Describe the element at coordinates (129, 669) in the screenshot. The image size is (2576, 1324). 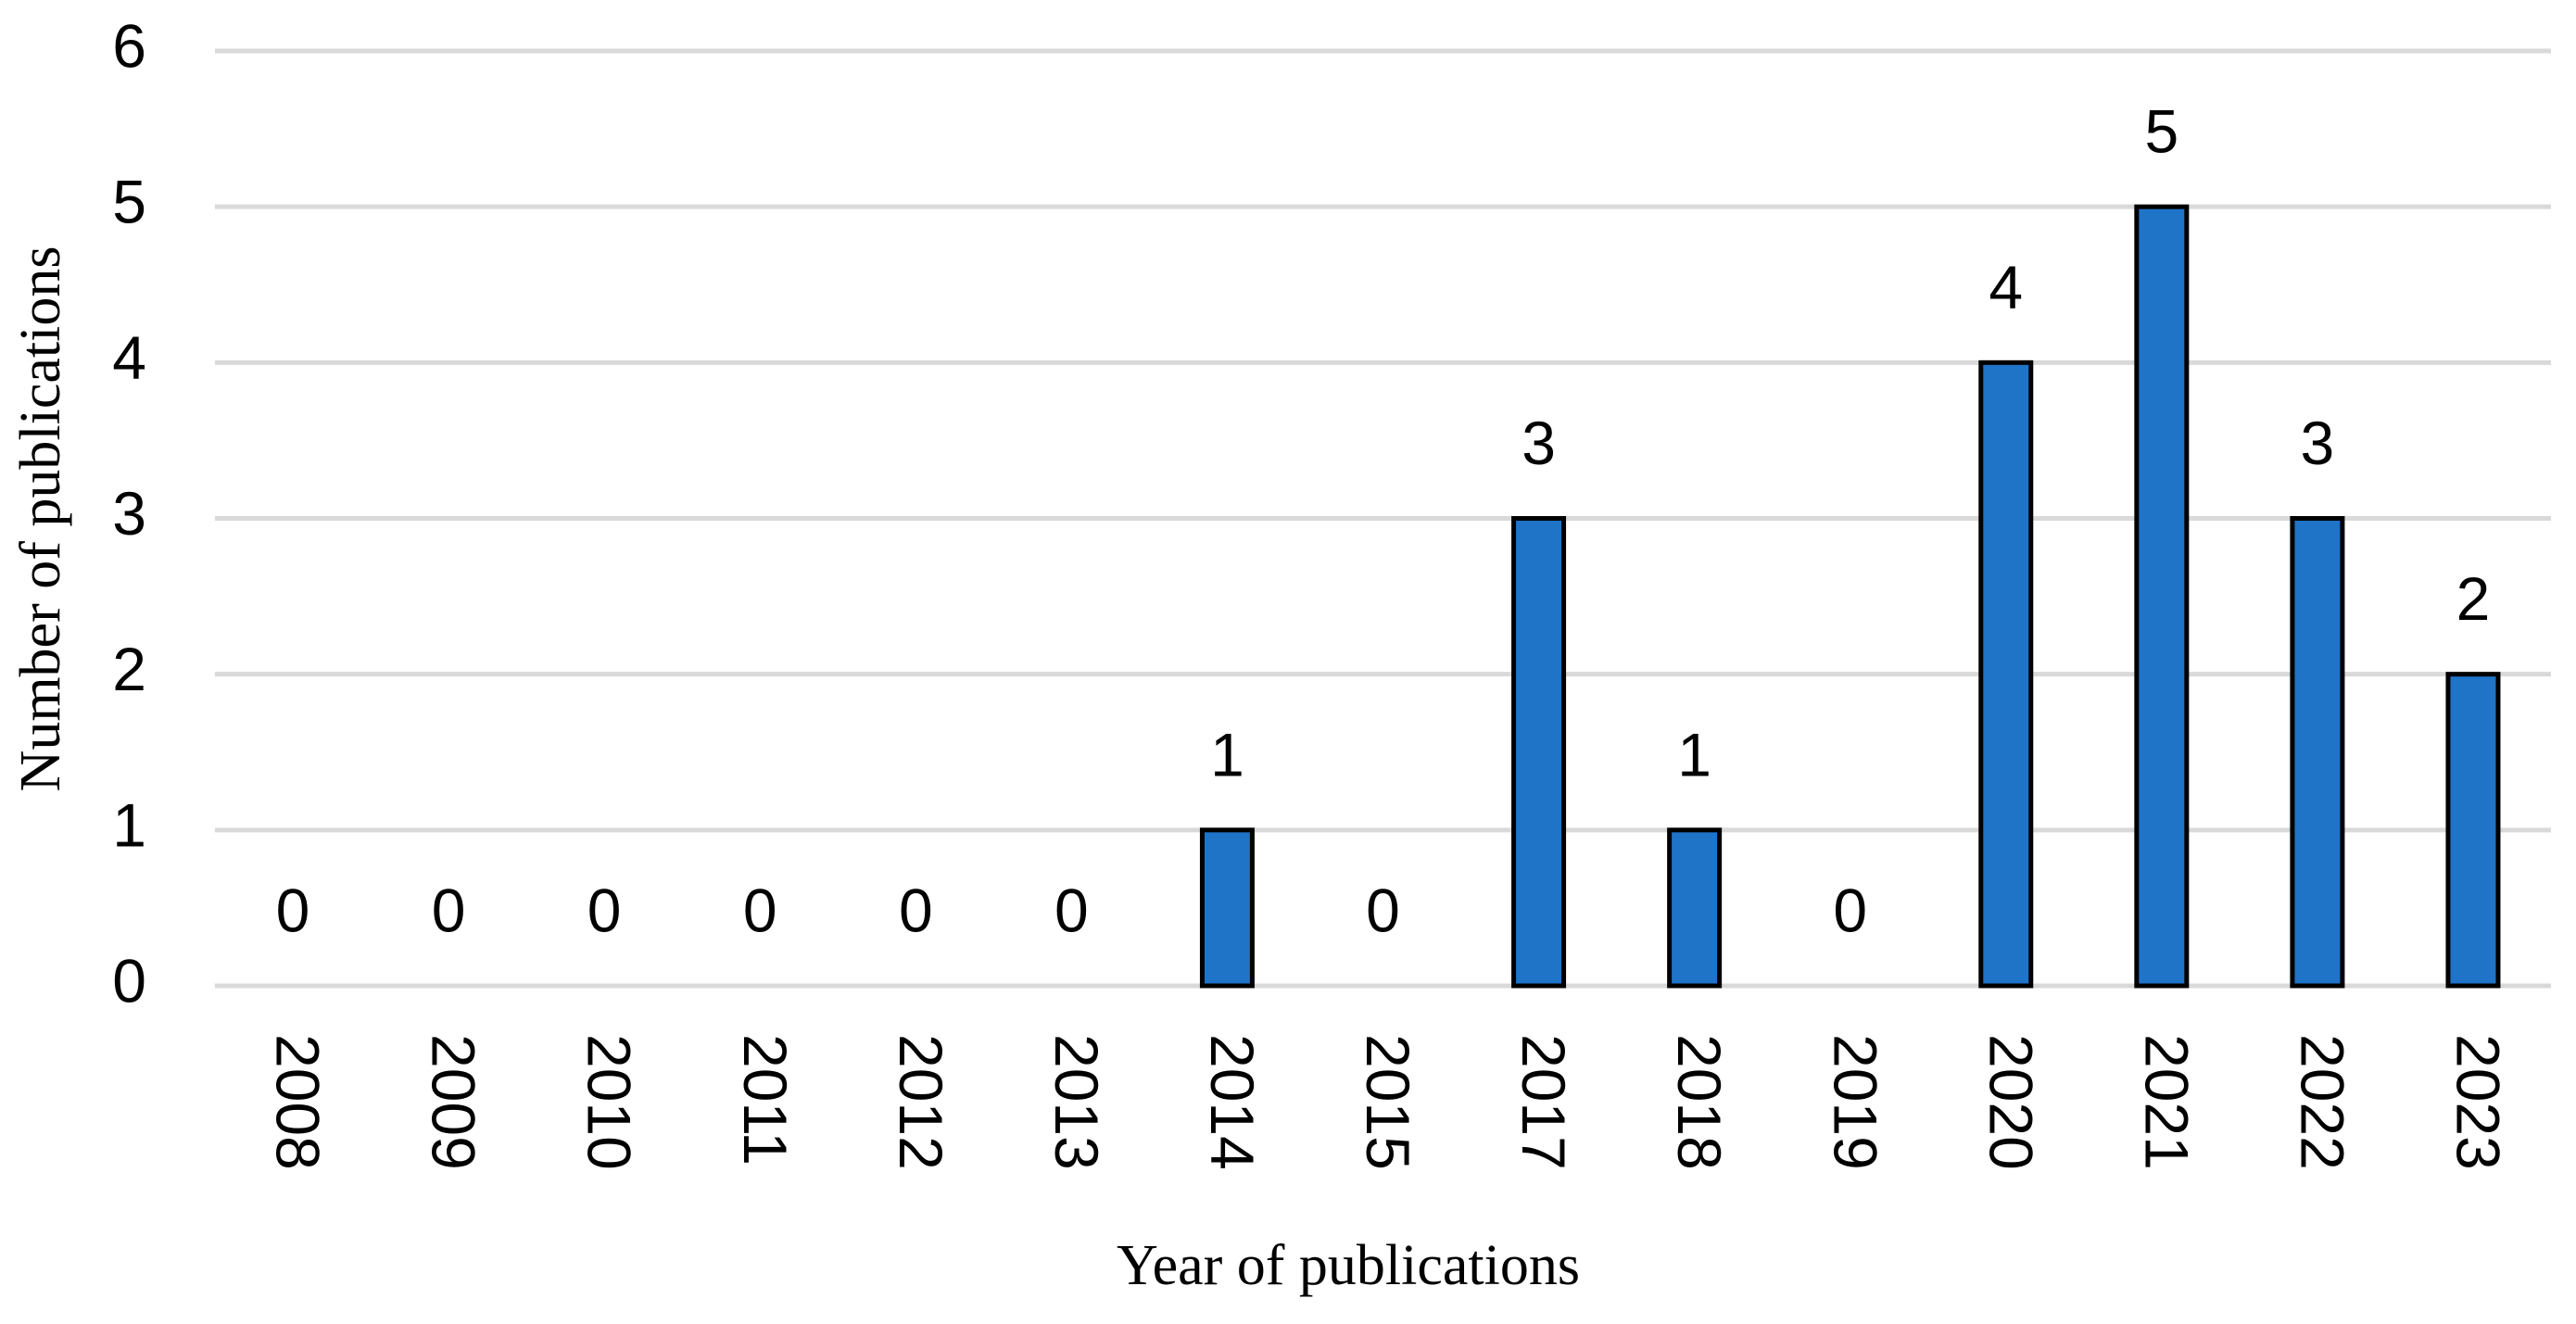
I see `y-tick-label: 2` at that location.